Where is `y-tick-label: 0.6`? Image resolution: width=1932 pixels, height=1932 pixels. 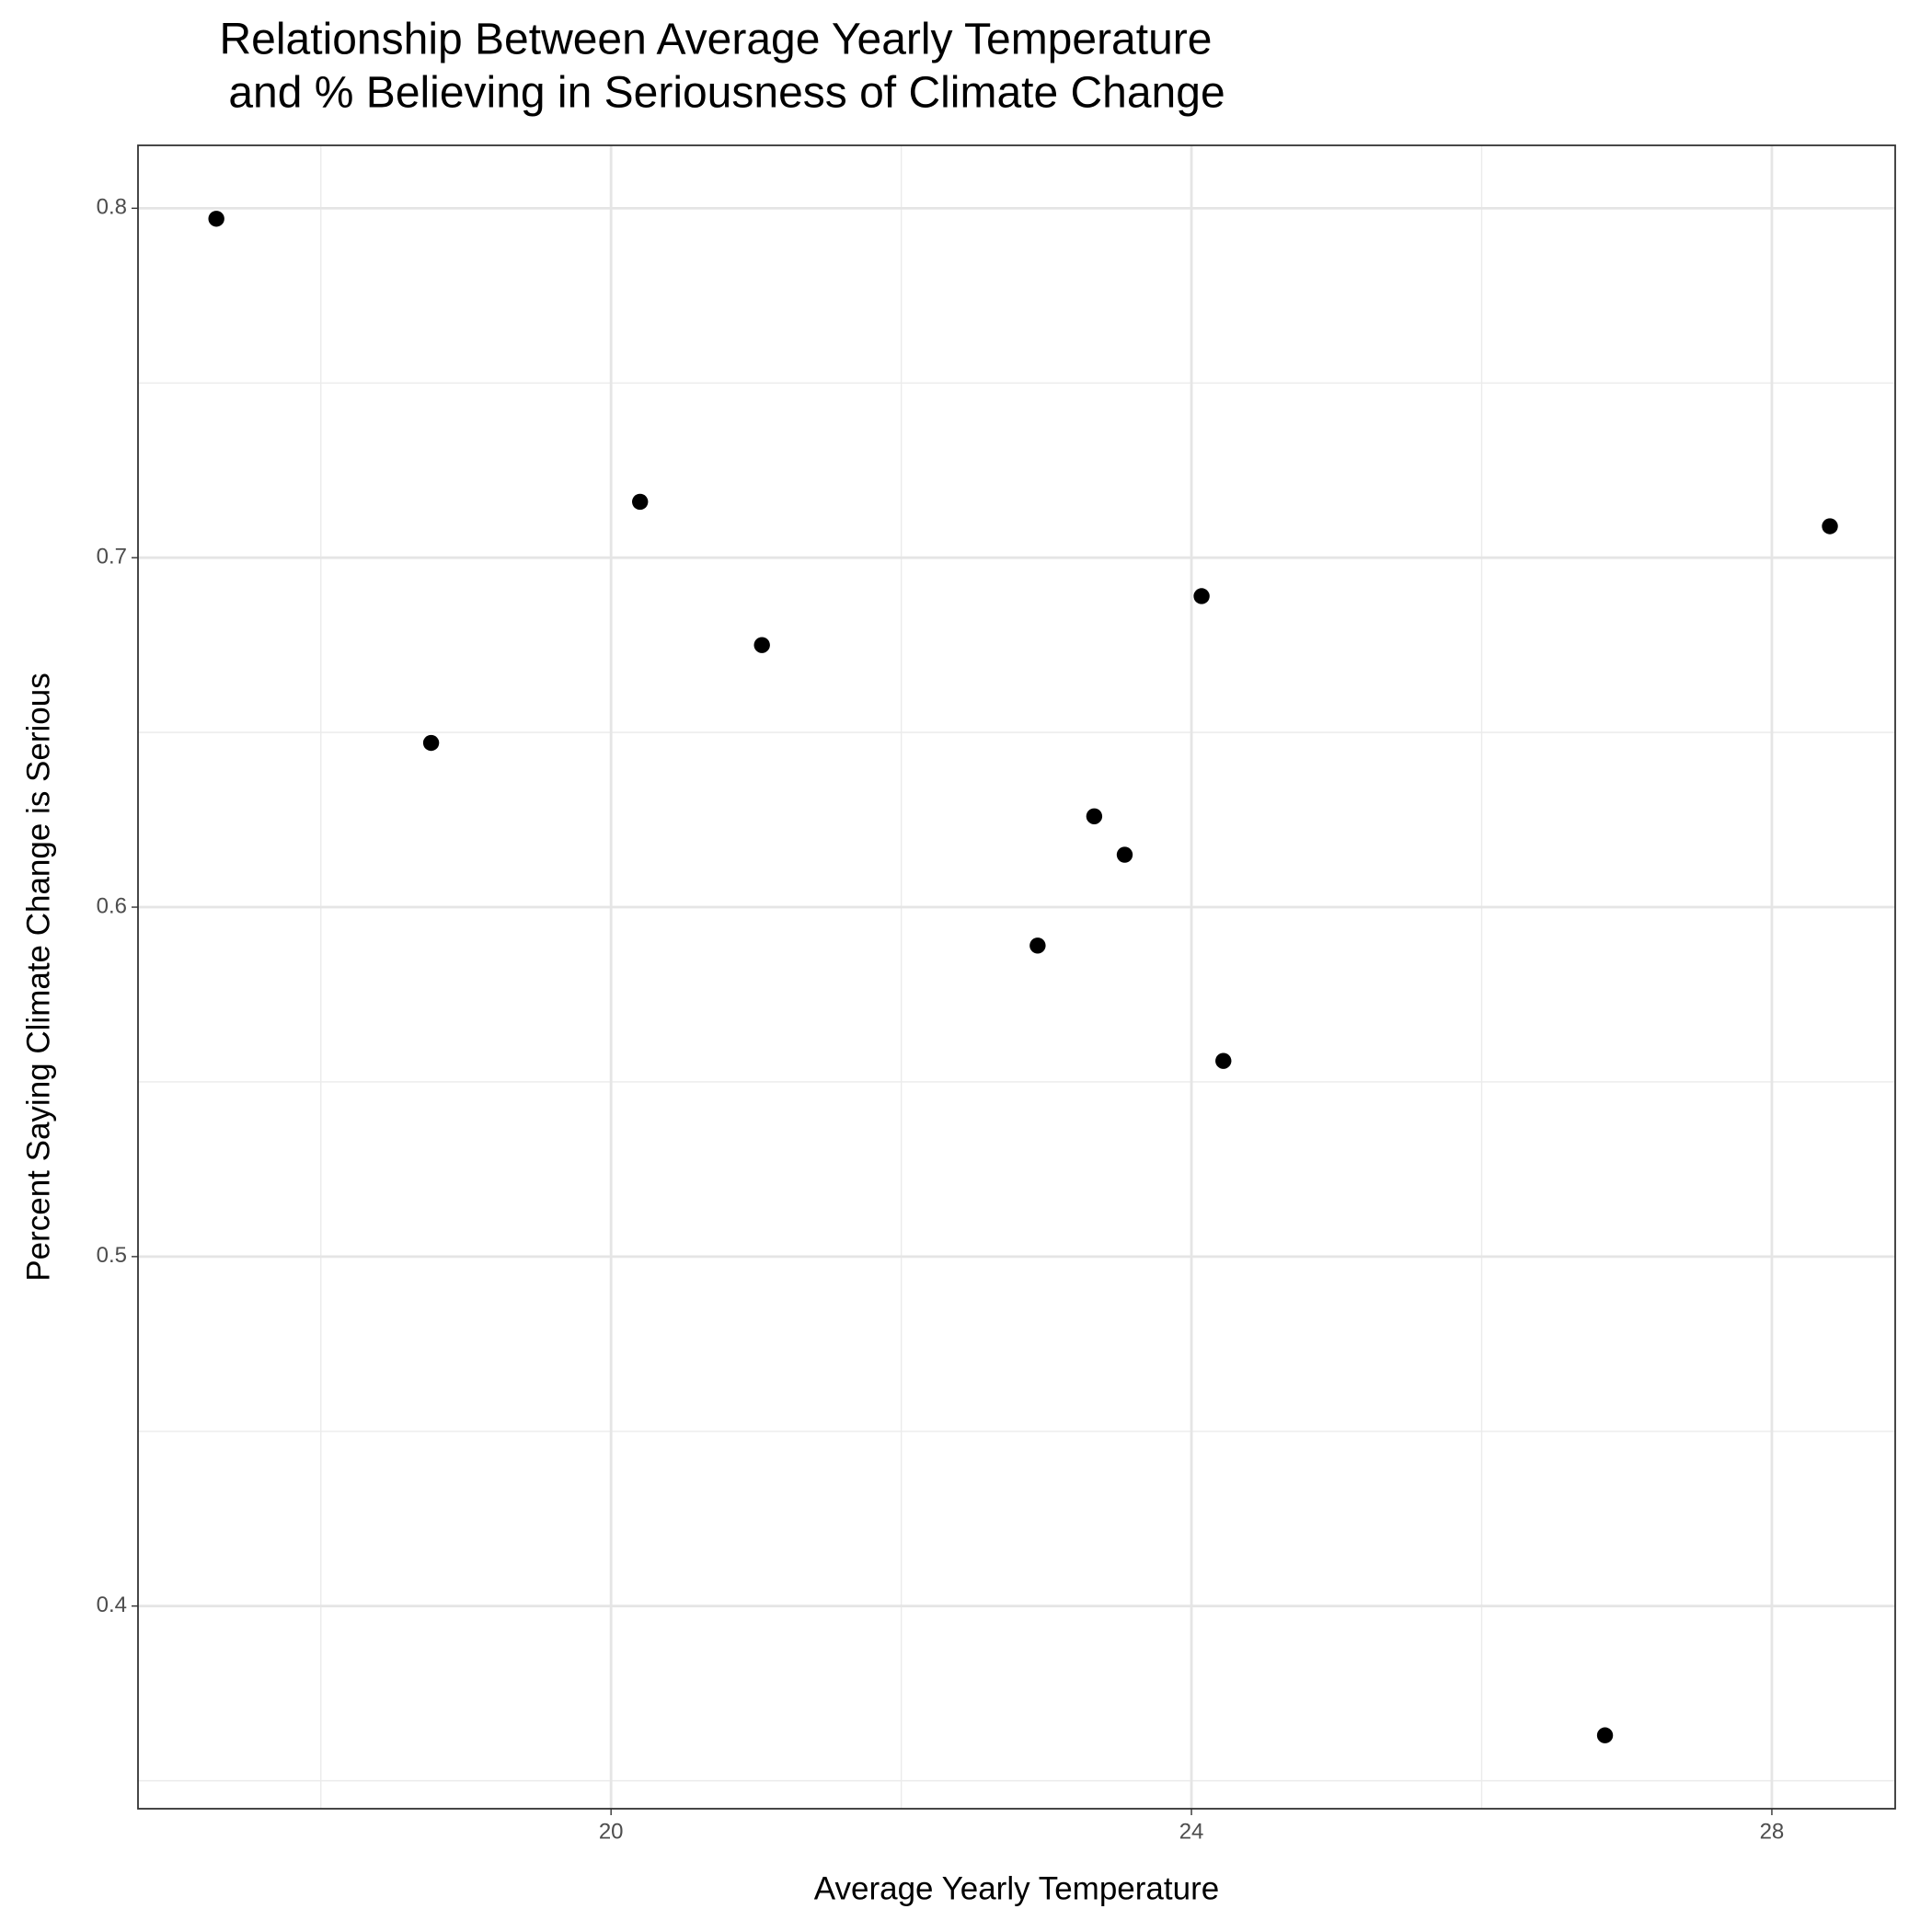 y-tick-label: 0.6 is located at coordinates (112, 905).